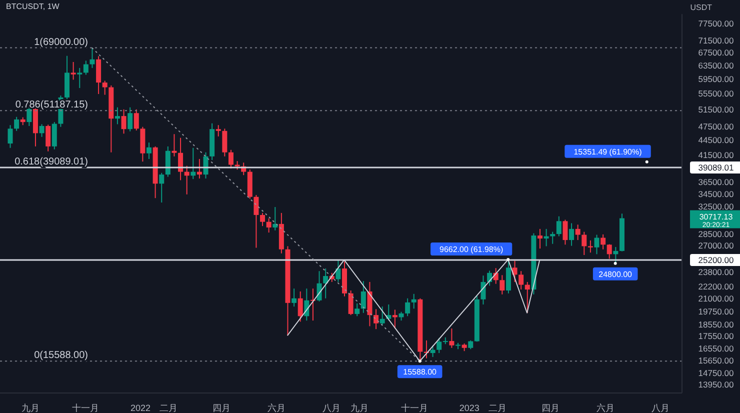 Image resolution: width=740 pixels, height=413 pixels. What do you see at coordinates (716, 93) in the screenshot?
I see `y-tick-label: 55500.00` at bounding box center [716, 93].